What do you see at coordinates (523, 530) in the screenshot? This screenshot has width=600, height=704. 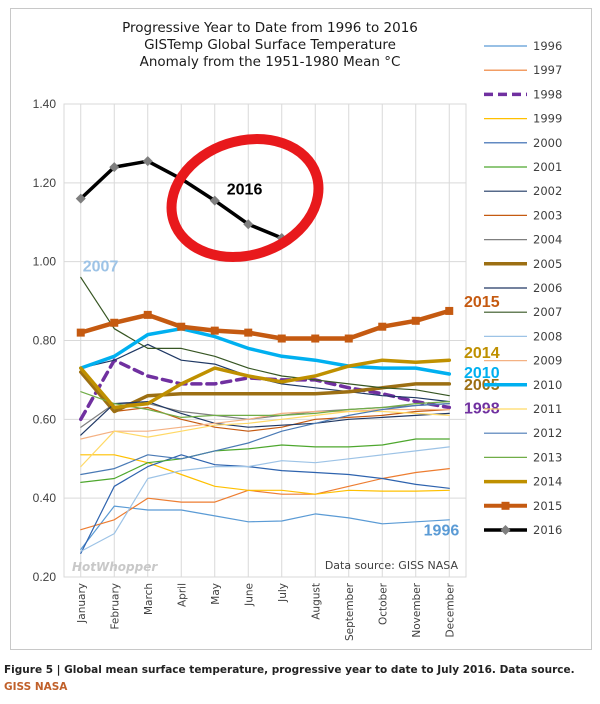 I see `legend-entry-2016: 2016` at bounding box center [523, 530].